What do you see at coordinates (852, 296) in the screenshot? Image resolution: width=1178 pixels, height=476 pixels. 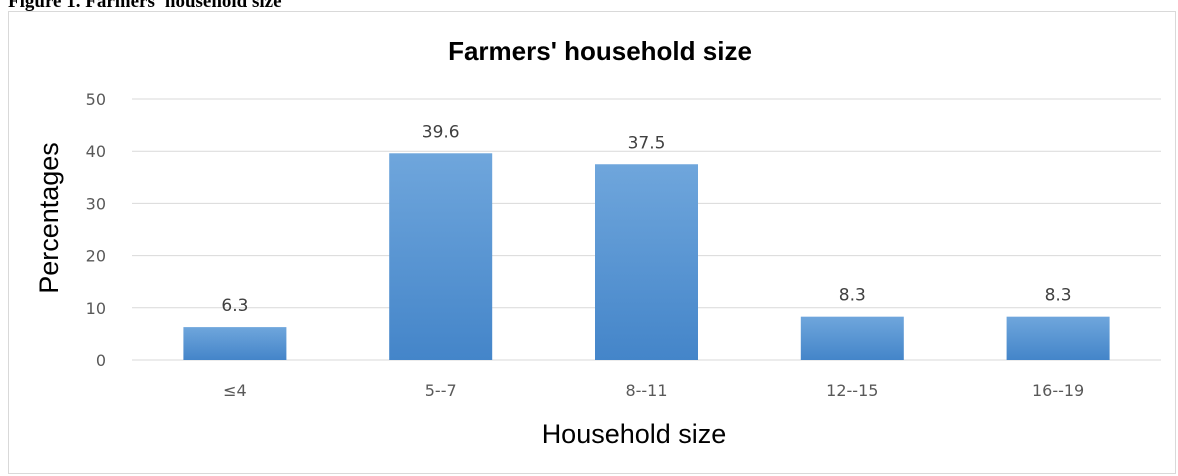 I see `data-label-3: 8.3` at bounding box center [852, 296].